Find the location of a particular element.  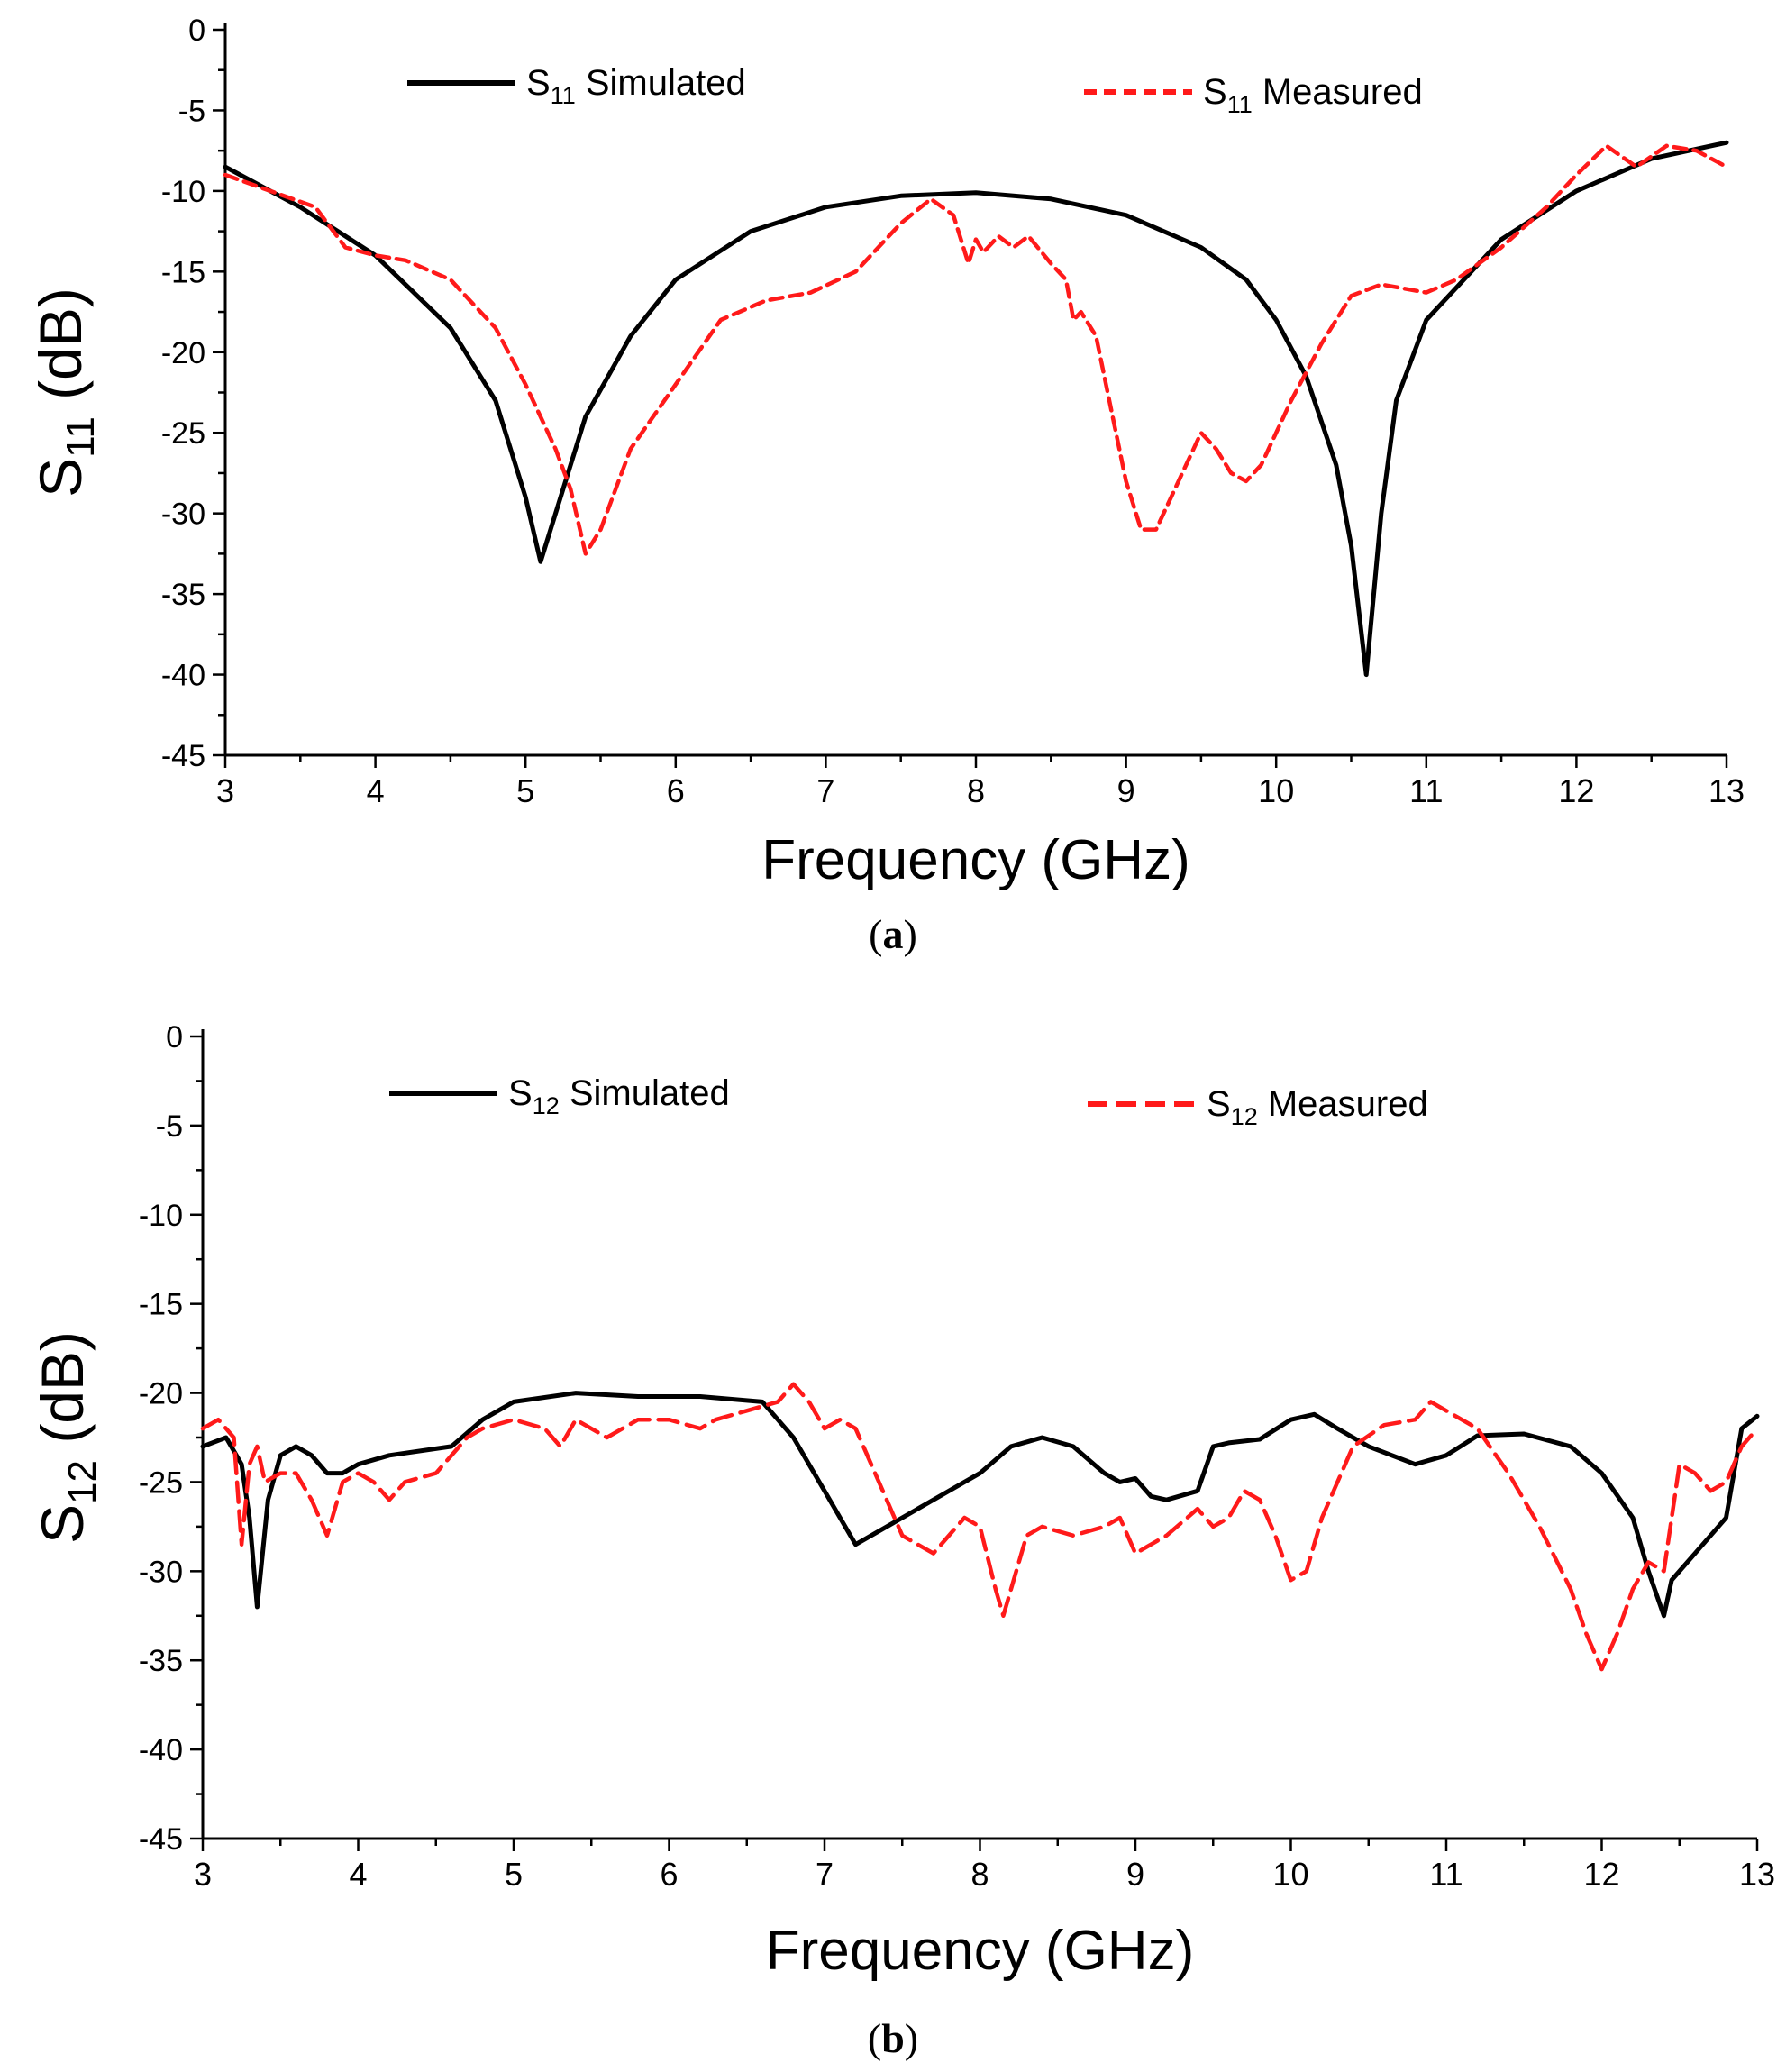

caption-b-letter: b is located at coordinates (893, 2038).